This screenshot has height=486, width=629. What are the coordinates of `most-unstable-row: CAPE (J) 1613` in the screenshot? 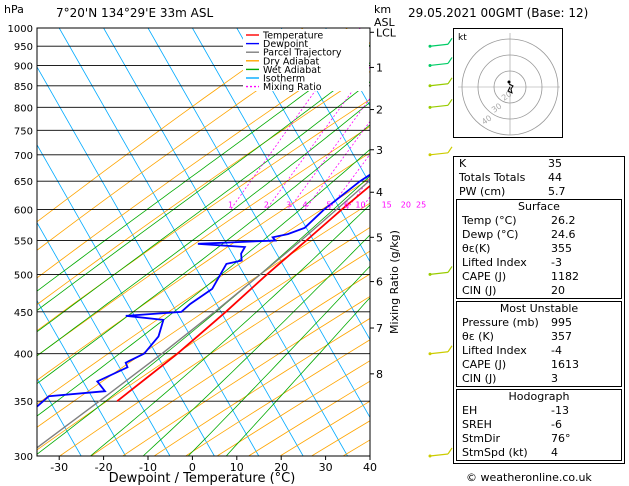 It's located at (520, 364).